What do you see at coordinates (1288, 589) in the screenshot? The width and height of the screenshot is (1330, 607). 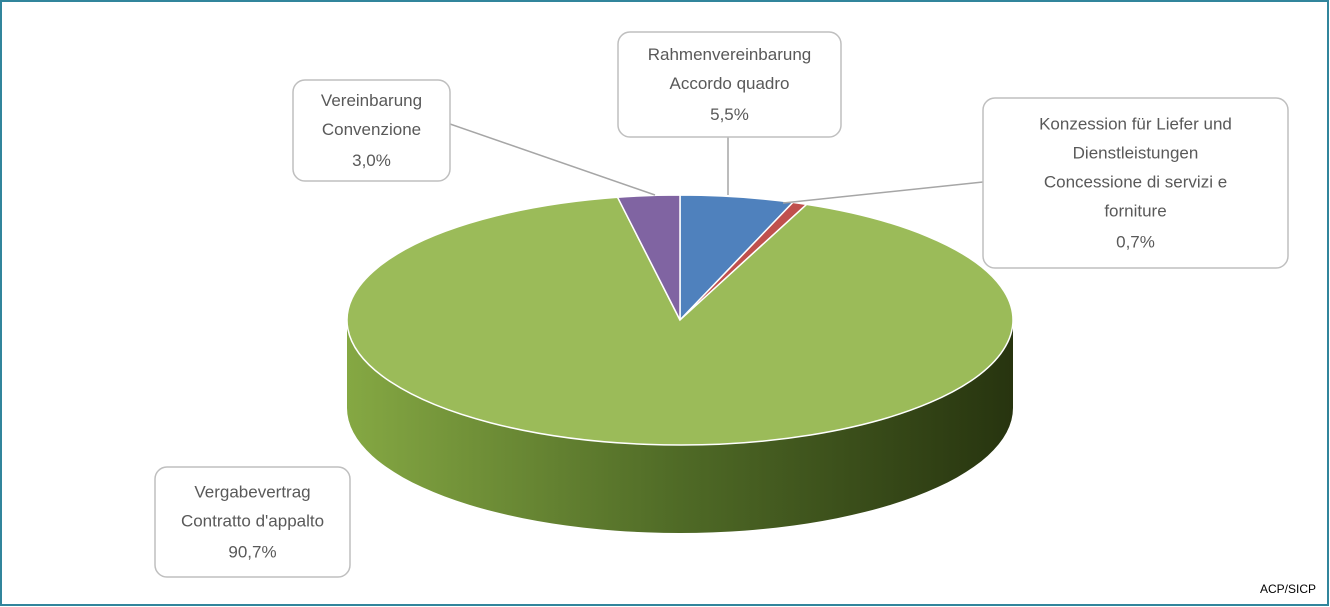 I see `source: ACP/SICP` at bounding box center [1288, 589].